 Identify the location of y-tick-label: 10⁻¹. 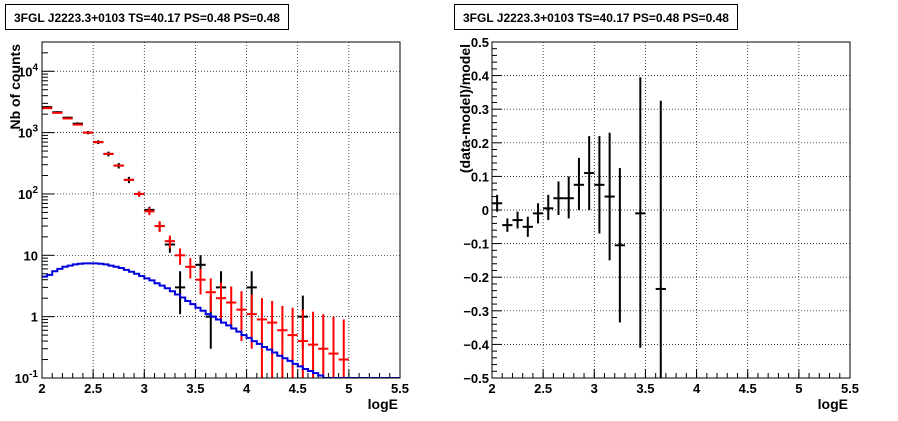
(27, 377).